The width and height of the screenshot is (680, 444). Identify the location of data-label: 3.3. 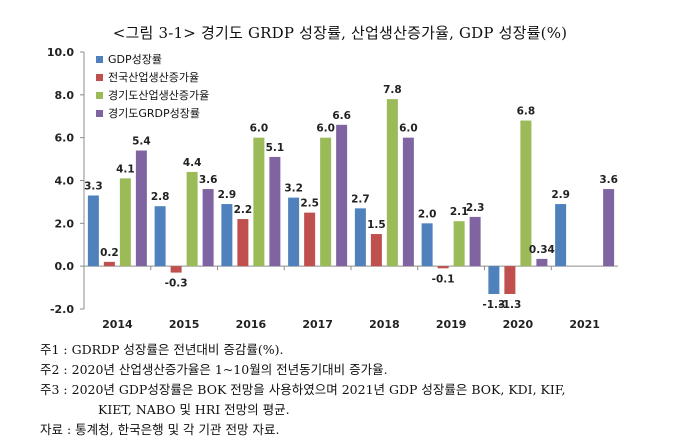
(93, 186).